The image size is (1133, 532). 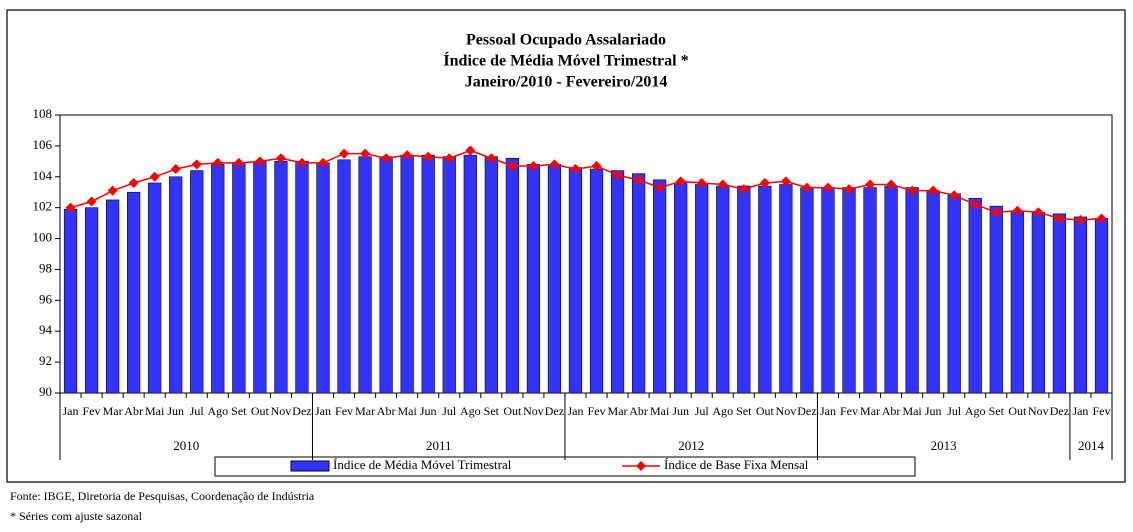 What do you see at coordinates (944, 445) in the screenshot?
I see `year-label: 2013` at bounding box center [944, 445].